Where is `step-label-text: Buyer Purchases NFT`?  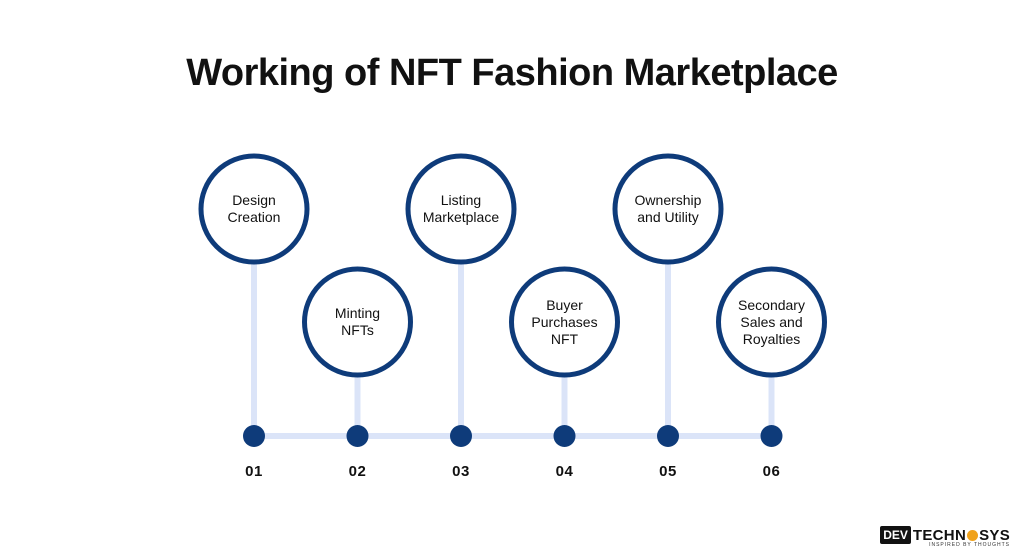 step-label-text: Buyer Purchases NFT is located at coordinates (564, 322).